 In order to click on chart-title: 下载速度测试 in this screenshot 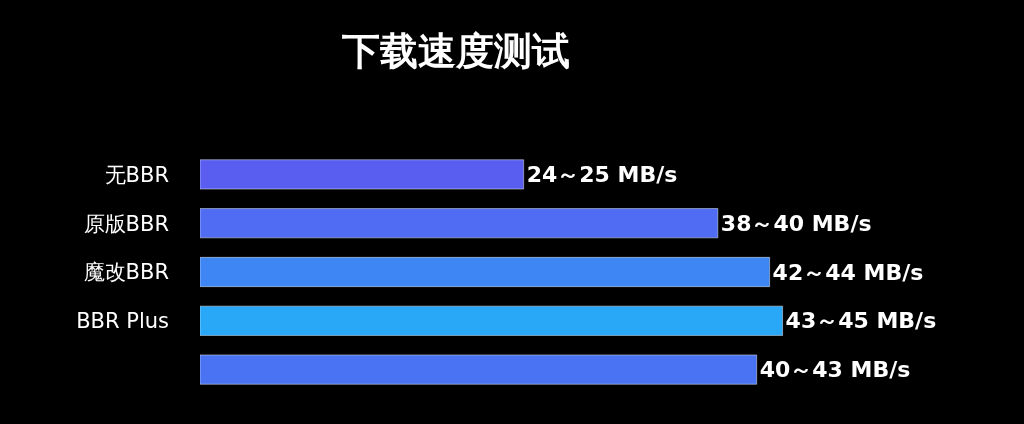, I will do `click(455, 51)`.